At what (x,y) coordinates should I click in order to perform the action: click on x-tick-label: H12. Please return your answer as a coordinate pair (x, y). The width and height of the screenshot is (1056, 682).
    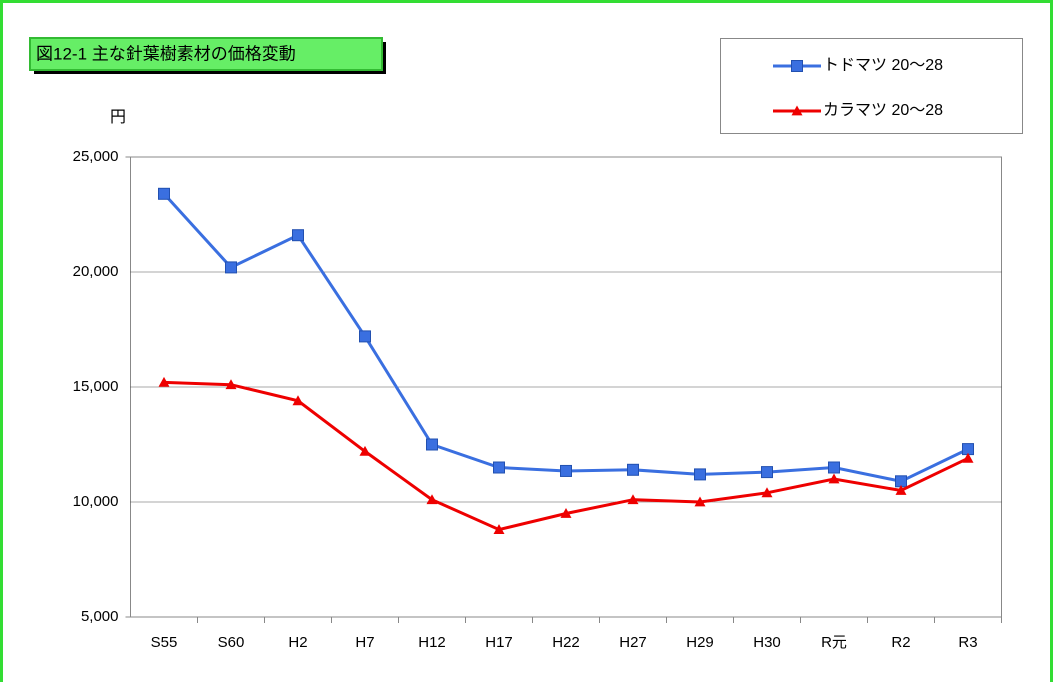
    Looking at the image, I should click on (432, 642).